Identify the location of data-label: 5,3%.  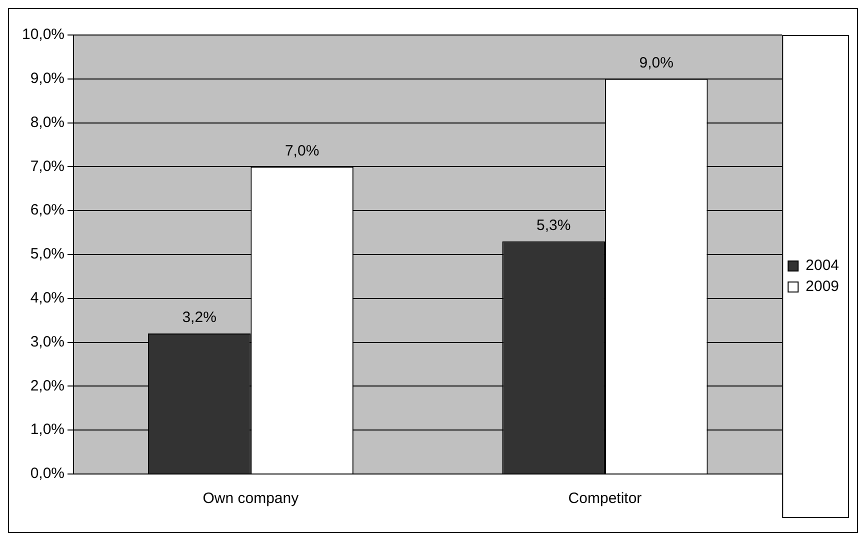
(553, 225).